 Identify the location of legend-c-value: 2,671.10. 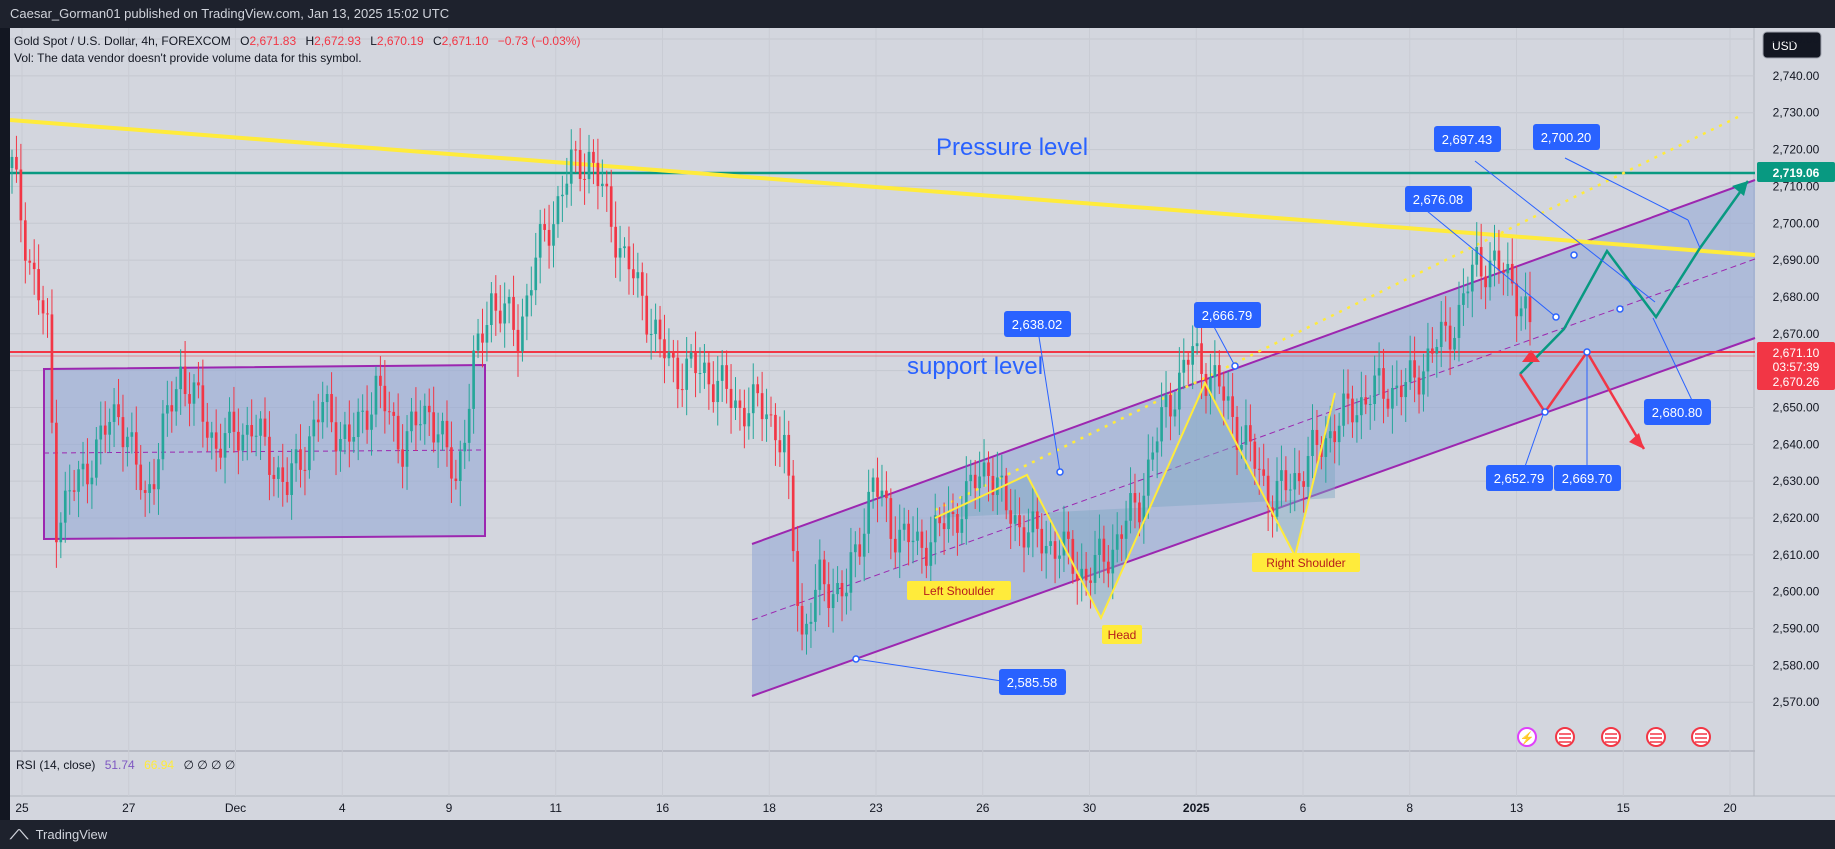
(465, 41).